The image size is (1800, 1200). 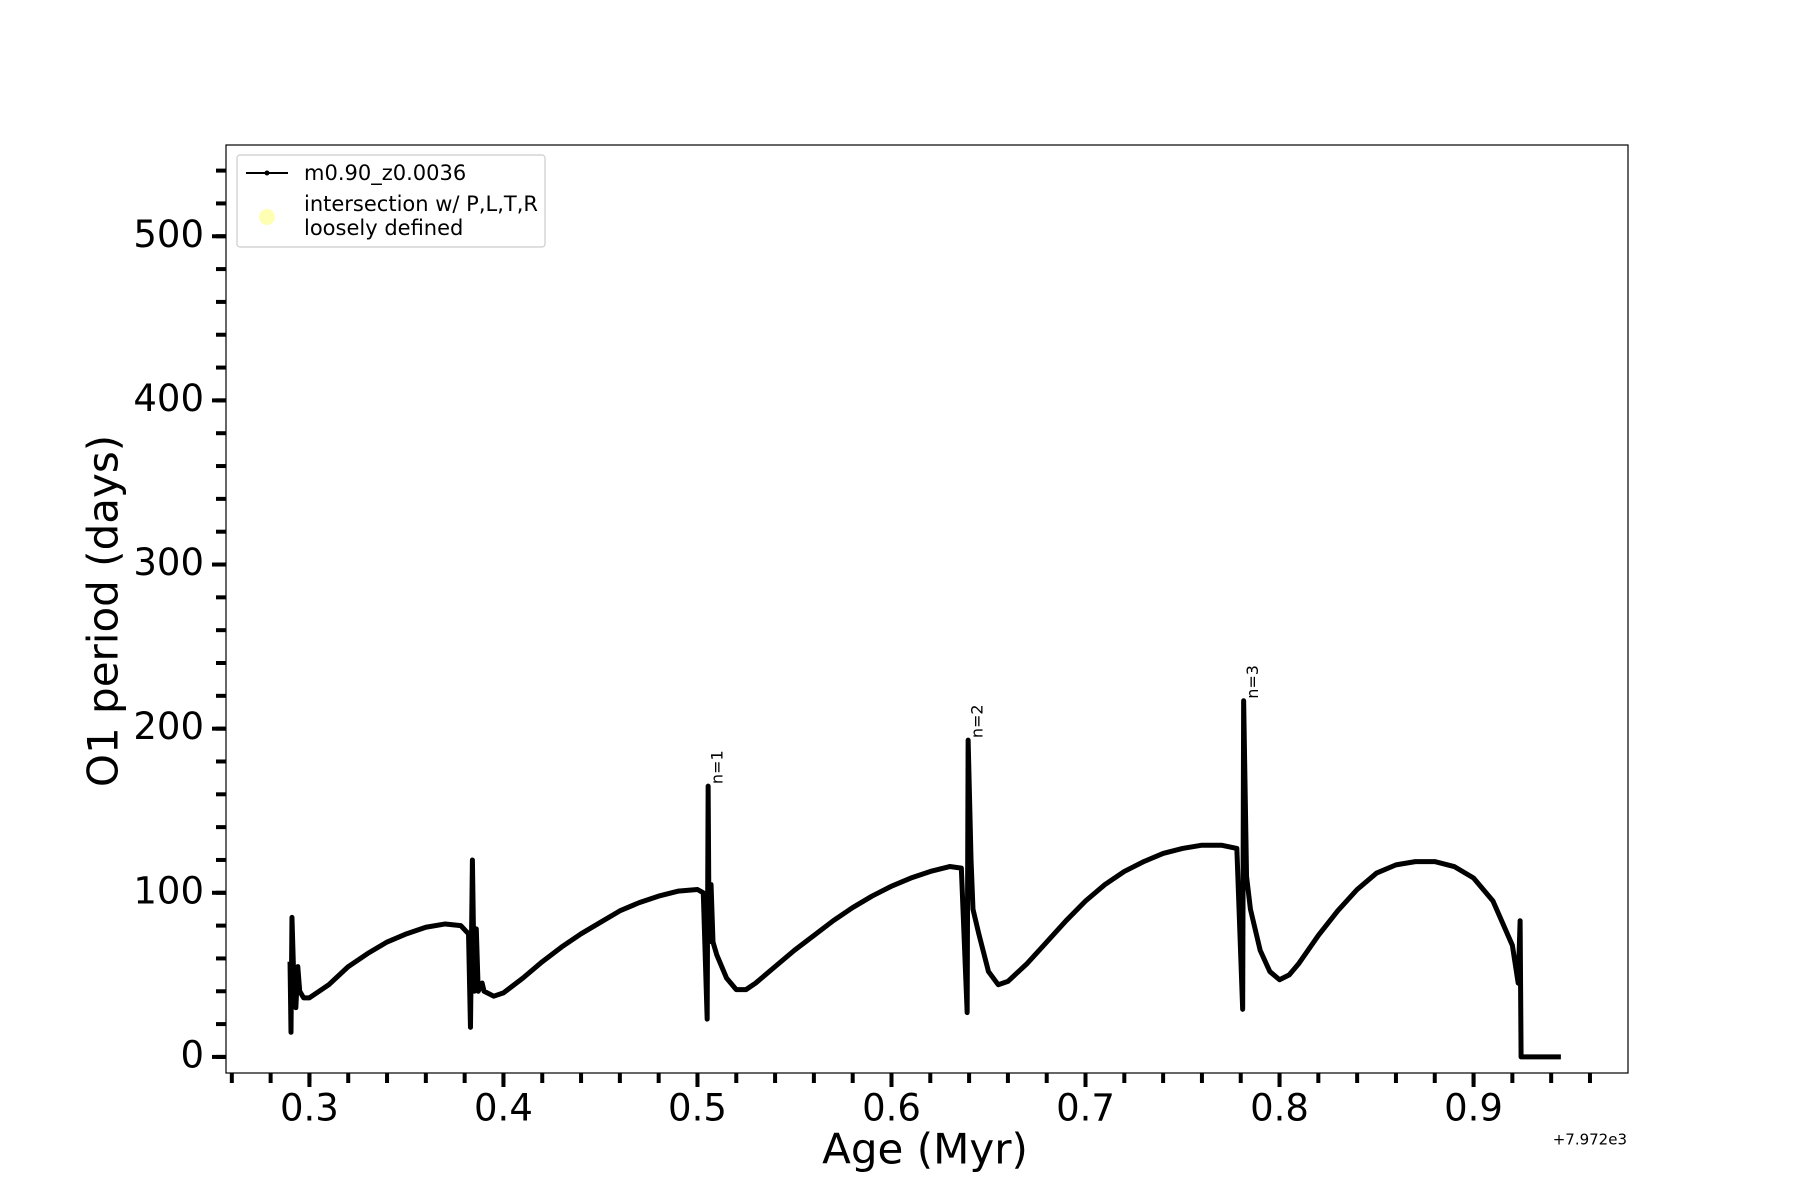 I want to click on legend-label: loosely defined, so click(x=383, y=228).